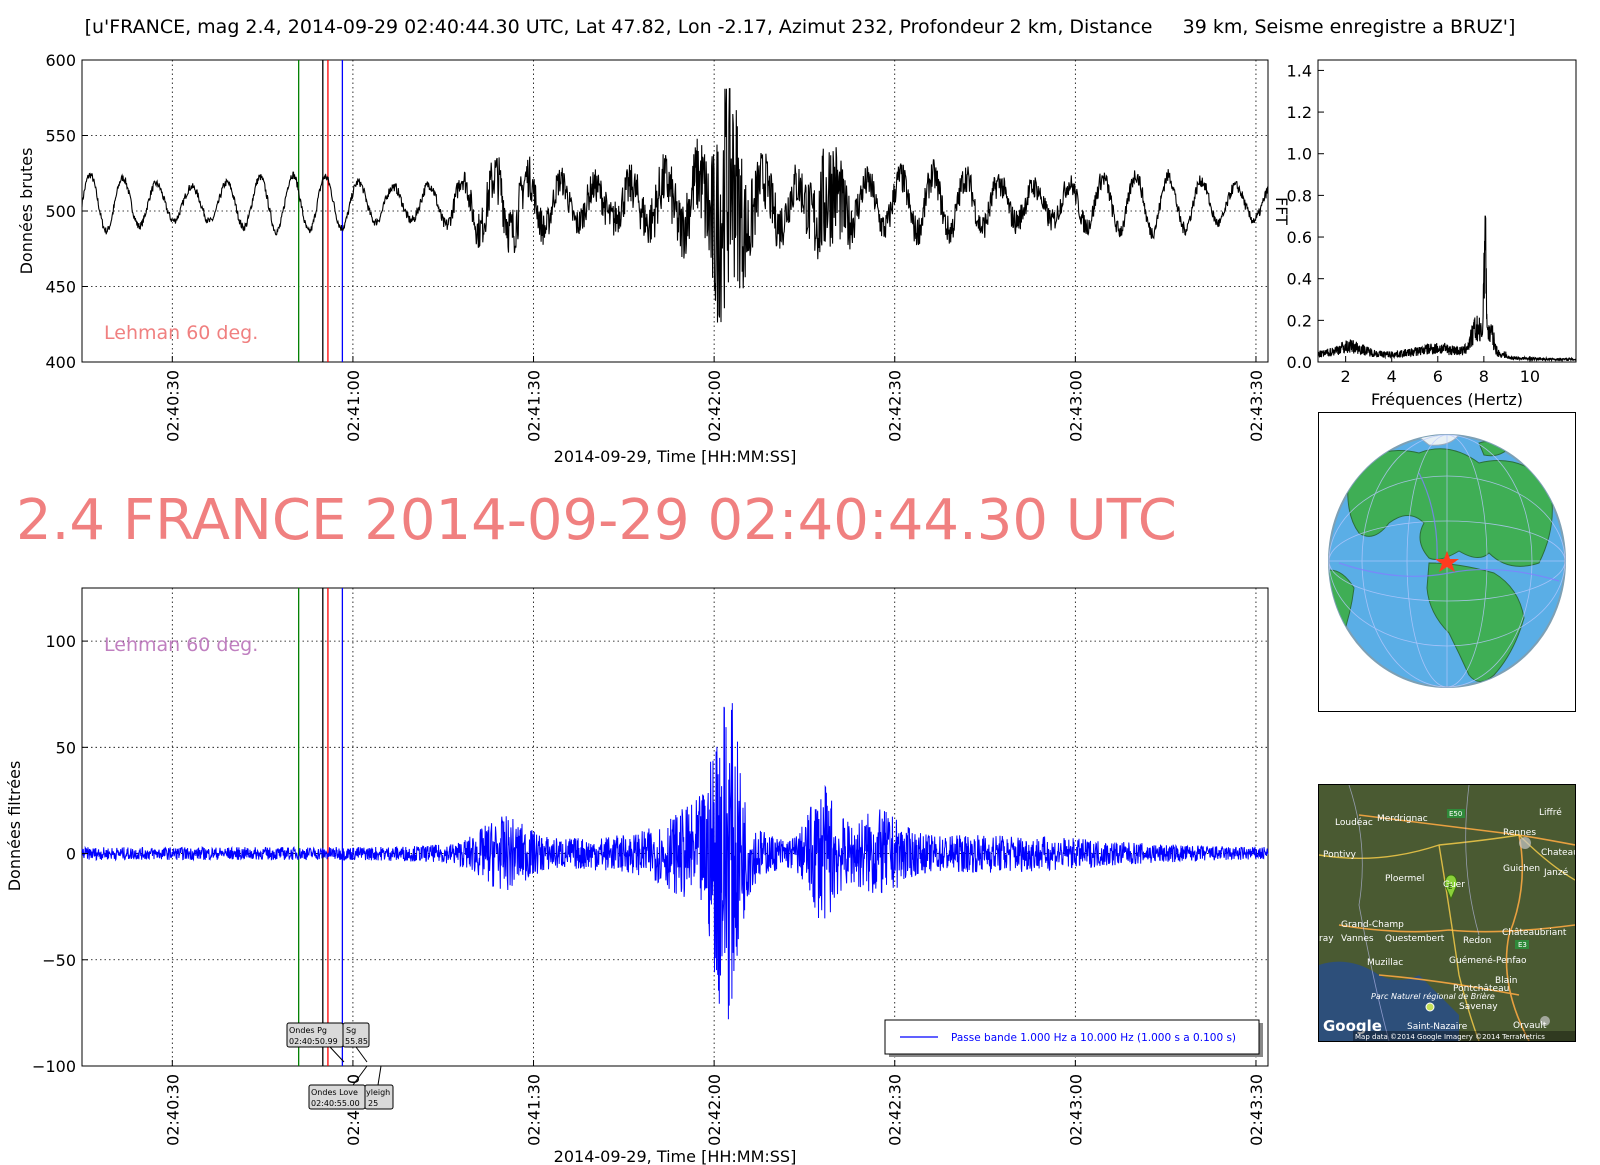 This screenshot has height=1165, width=1600. What do you see at coordinates (1447, 289) in the screenshot?
I see `fft-trace-line` at bounding box center [1447, 289].